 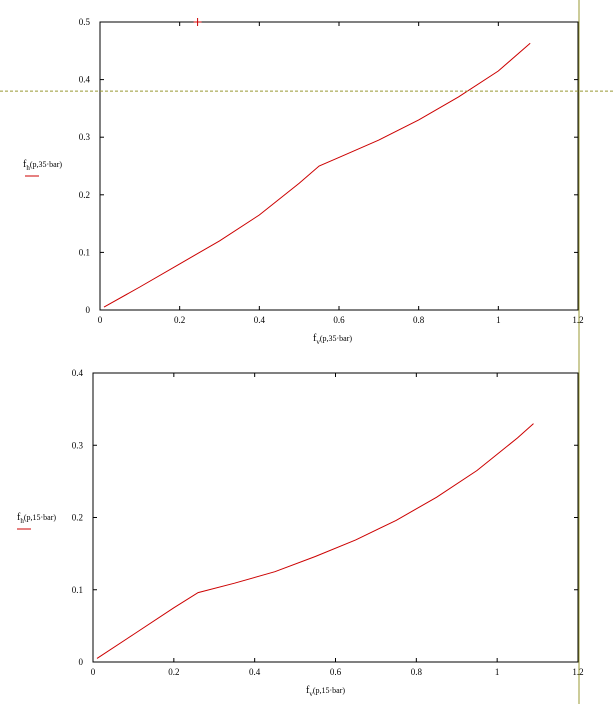 I want to click on chart2-x-tick-label: 0.6, so click(x=336, y=672).